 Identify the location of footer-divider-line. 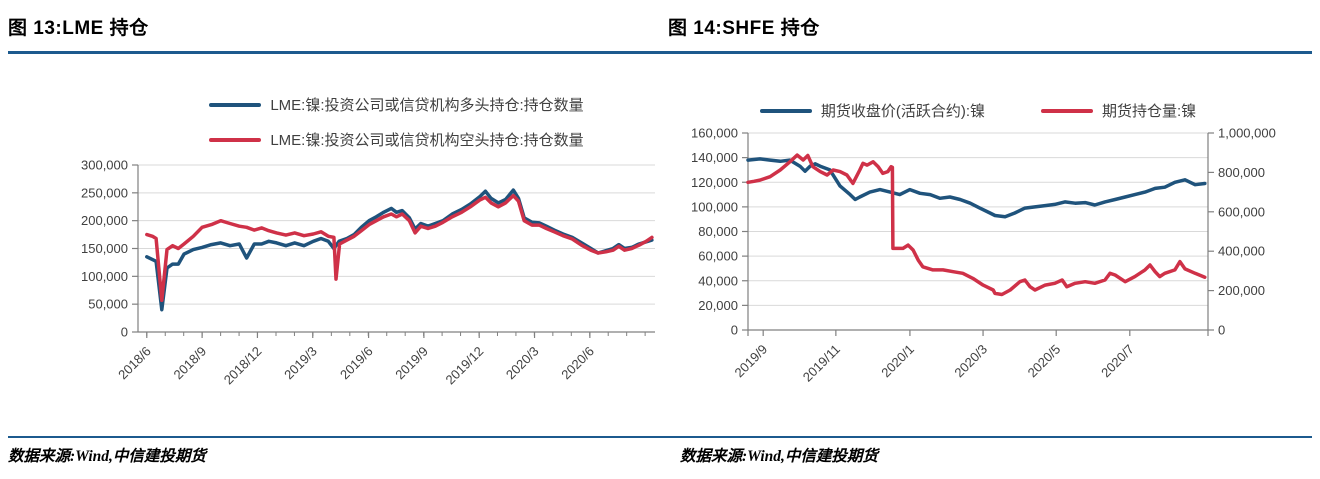
(660, 437).